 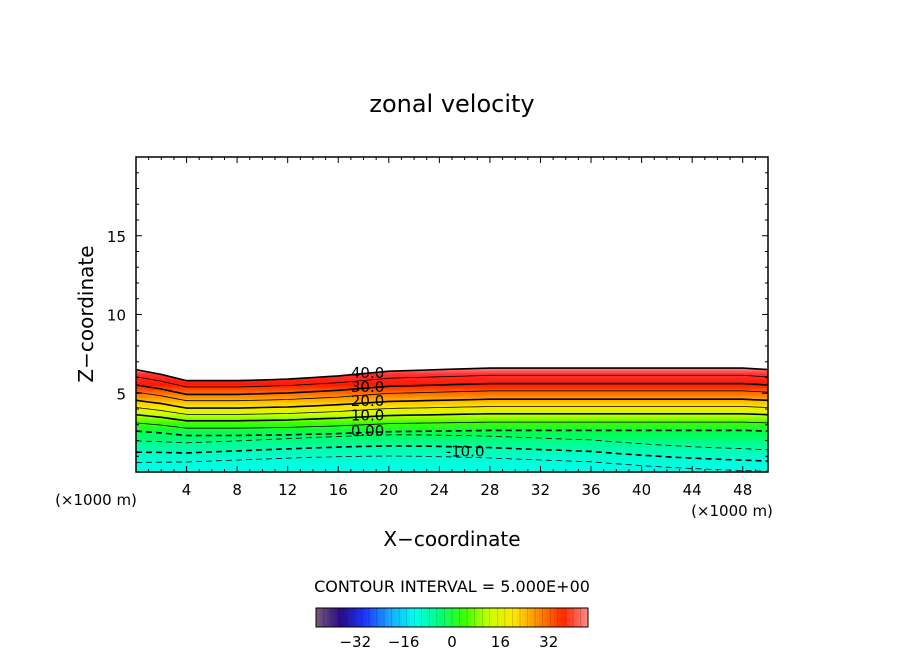 I want to click on x-tick-label: 4, so click(x=187, y=490).